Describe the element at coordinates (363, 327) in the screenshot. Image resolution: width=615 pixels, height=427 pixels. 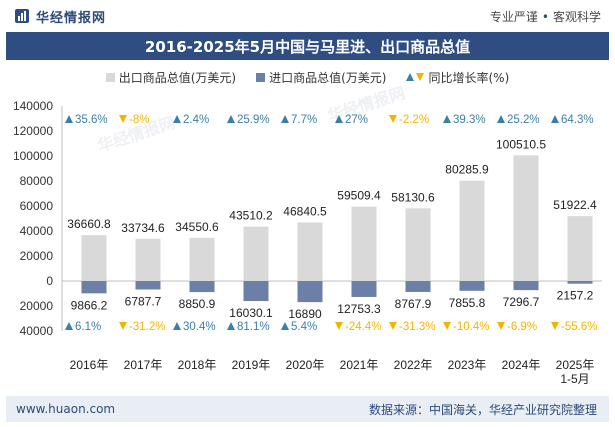
I see `growth-value: -24.4%` at that location.